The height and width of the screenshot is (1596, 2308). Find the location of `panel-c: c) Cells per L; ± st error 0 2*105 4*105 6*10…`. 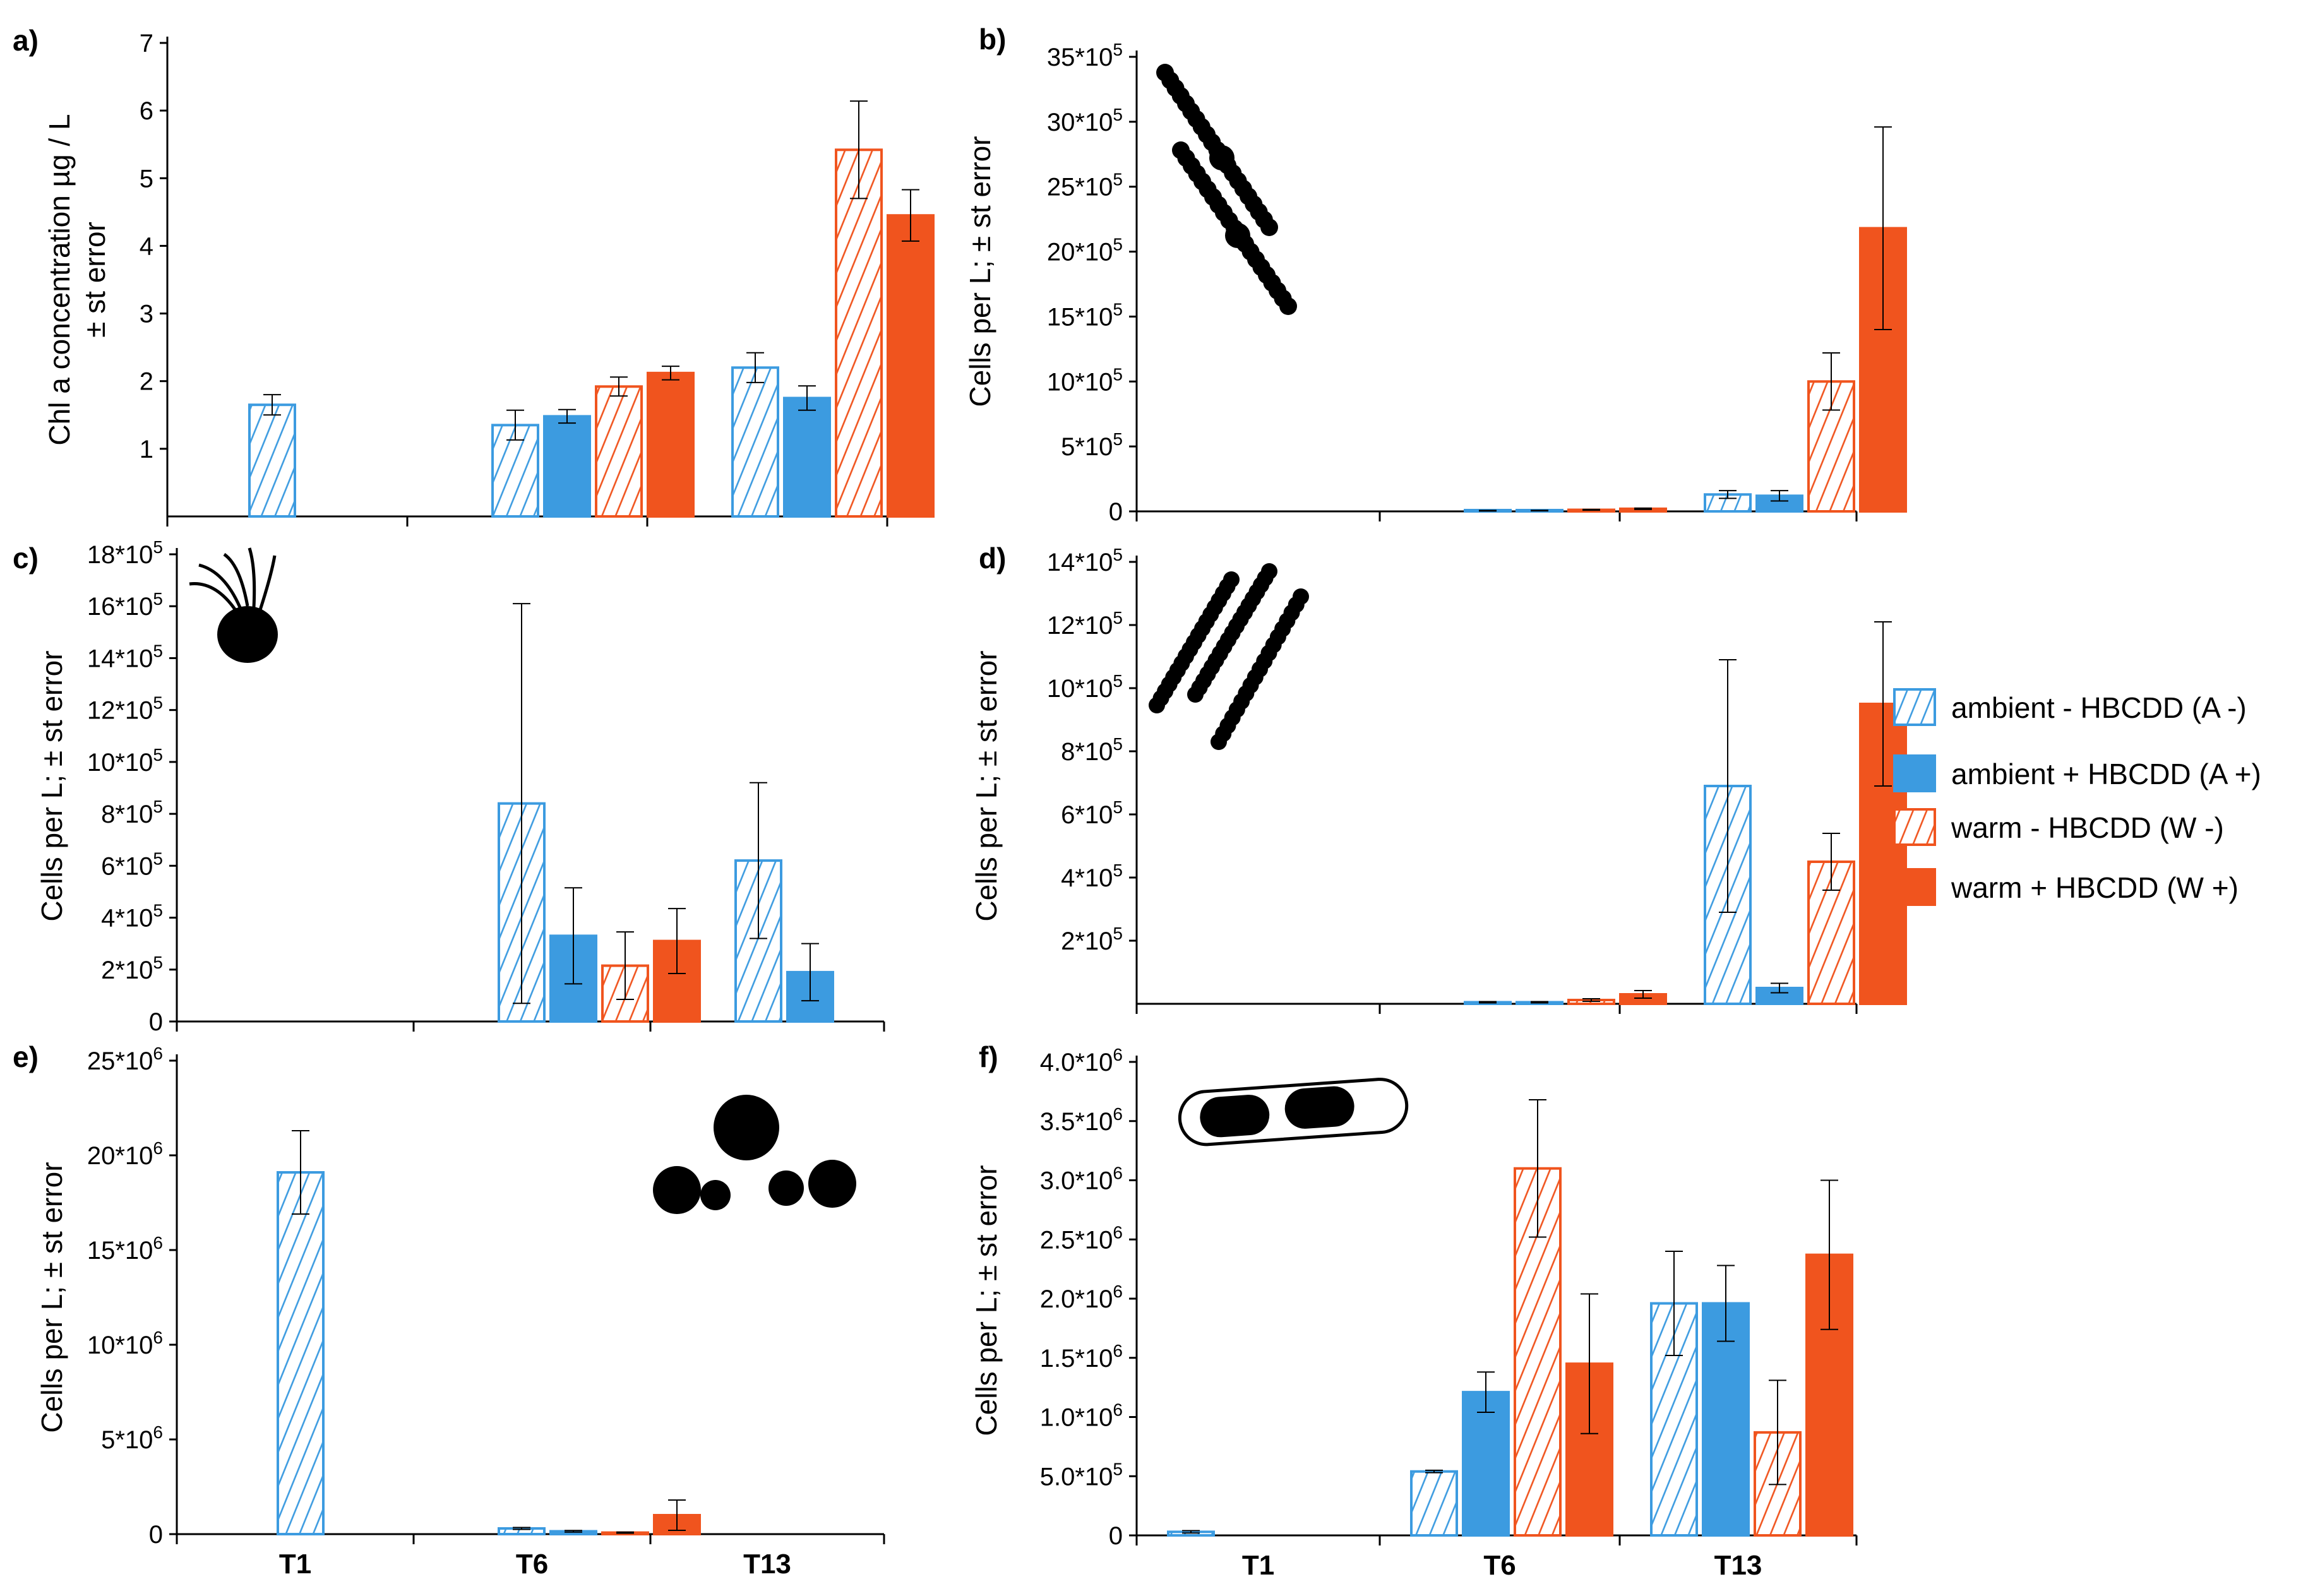

panel-c: c) Cells per L; ± st error 0 2*105 4*105 6*10… is located at coordinates (449, 786).